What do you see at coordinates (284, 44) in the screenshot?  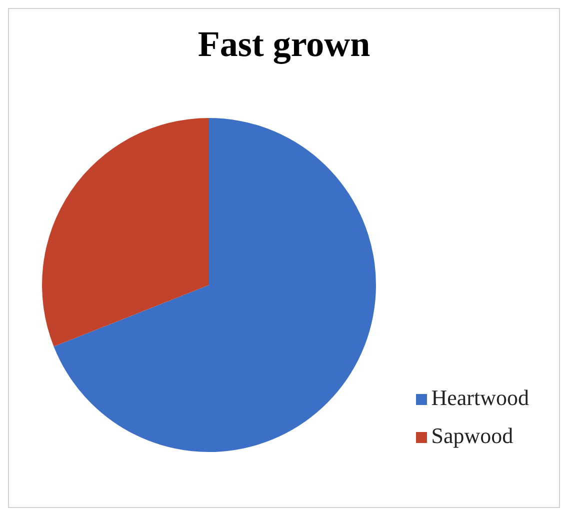 I see `chart-title: Fast grown` at bounding box center [284, 44].